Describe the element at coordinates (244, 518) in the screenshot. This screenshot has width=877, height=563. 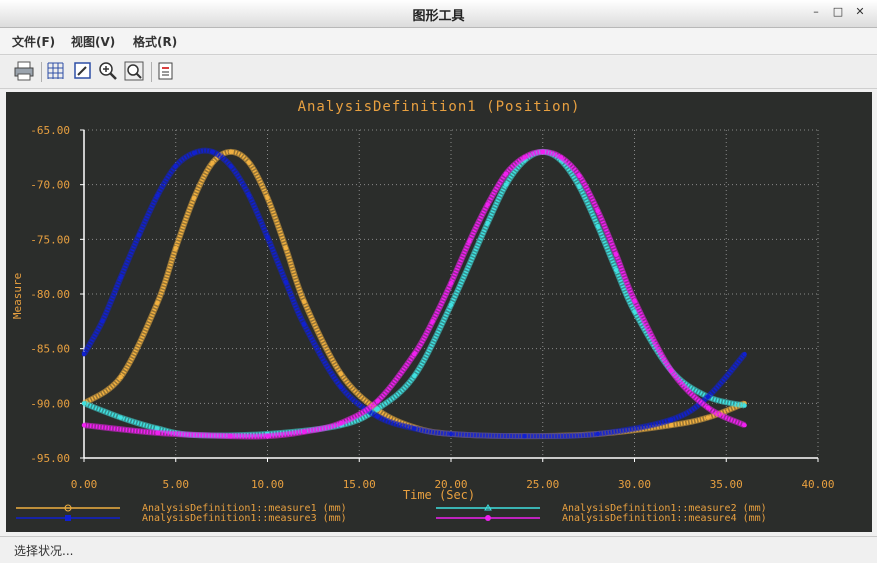
I see `legend-label: AnalysisDefinition1::measure3 (mm)` at that location.